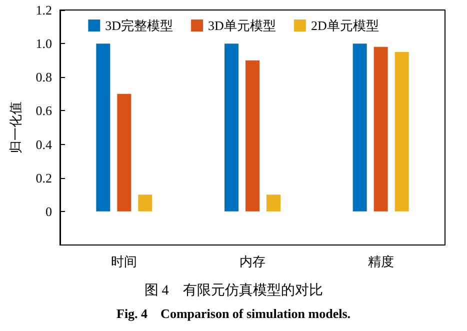 The image size is (467, 331). I want to click on x-tick-label: 精度, so click(381, 261).